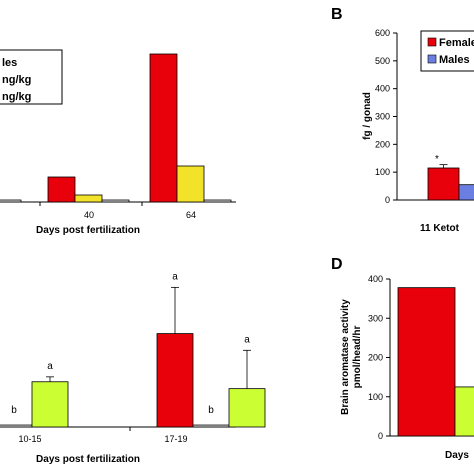 The height and width of the screenshot is (474, 474). Describe the element at coordinates (16, 97) in the screenshot. I see `panel-a-legend-entry-3: ng/kg` at that location.